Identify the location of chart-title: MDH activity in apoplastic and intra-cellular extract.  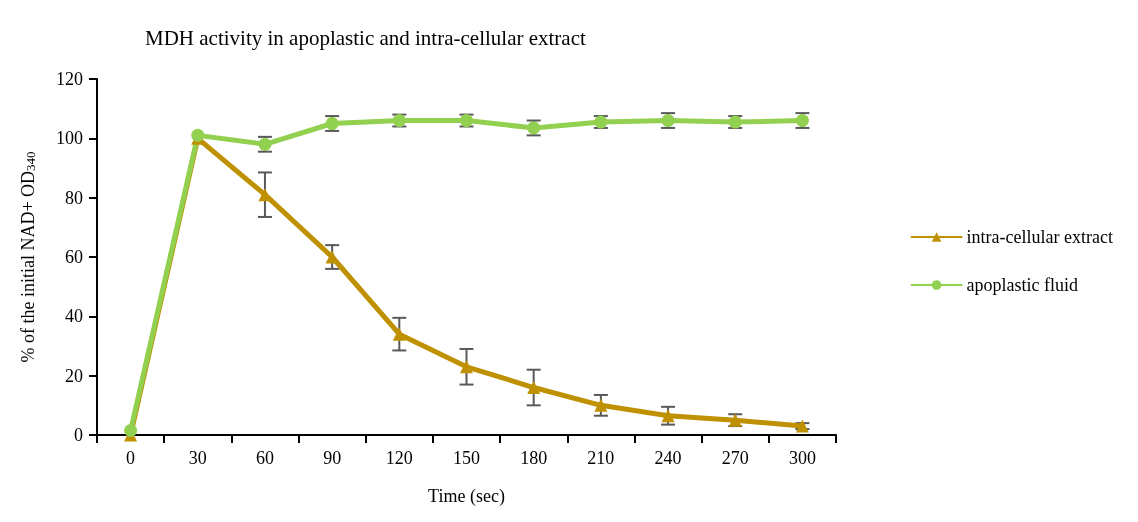
(365, 37).